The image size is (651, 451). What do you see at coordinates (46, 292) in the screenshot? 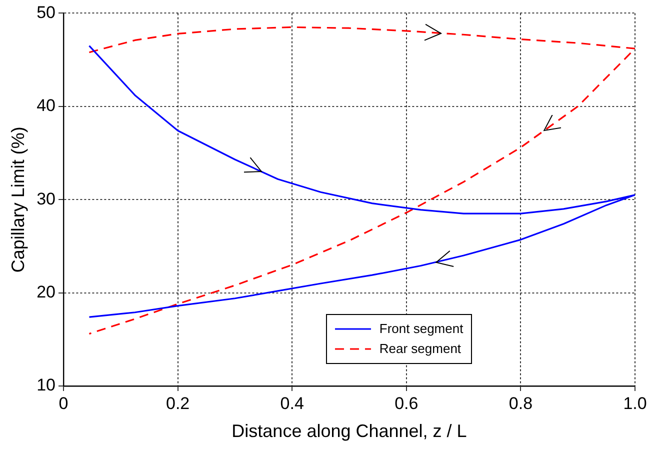
I see `y-tick-label: 20` at bounding box center [46, 292].